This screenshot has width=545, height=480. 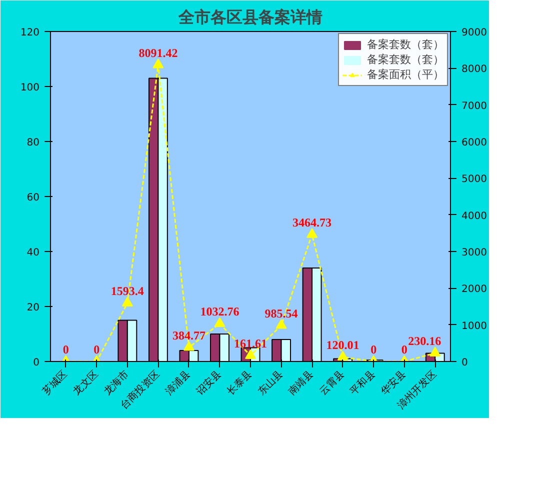 What do you see at coordinates (158, 53) in the screenshot?
I see `data-label: 8091.42` at bounding box center [158, 53].